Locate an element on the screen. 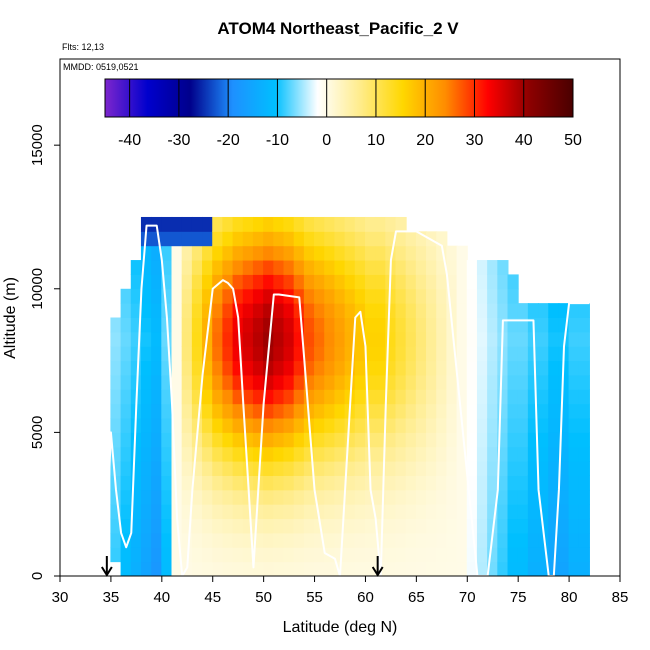  arrow-marker is located at coordinates (106, 566).